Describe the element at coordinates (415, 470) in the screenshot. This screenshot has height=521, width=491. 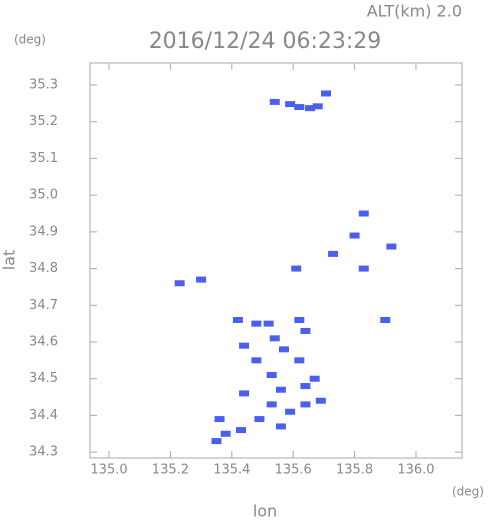
I see `x-tick-label: 136.0` at that location.